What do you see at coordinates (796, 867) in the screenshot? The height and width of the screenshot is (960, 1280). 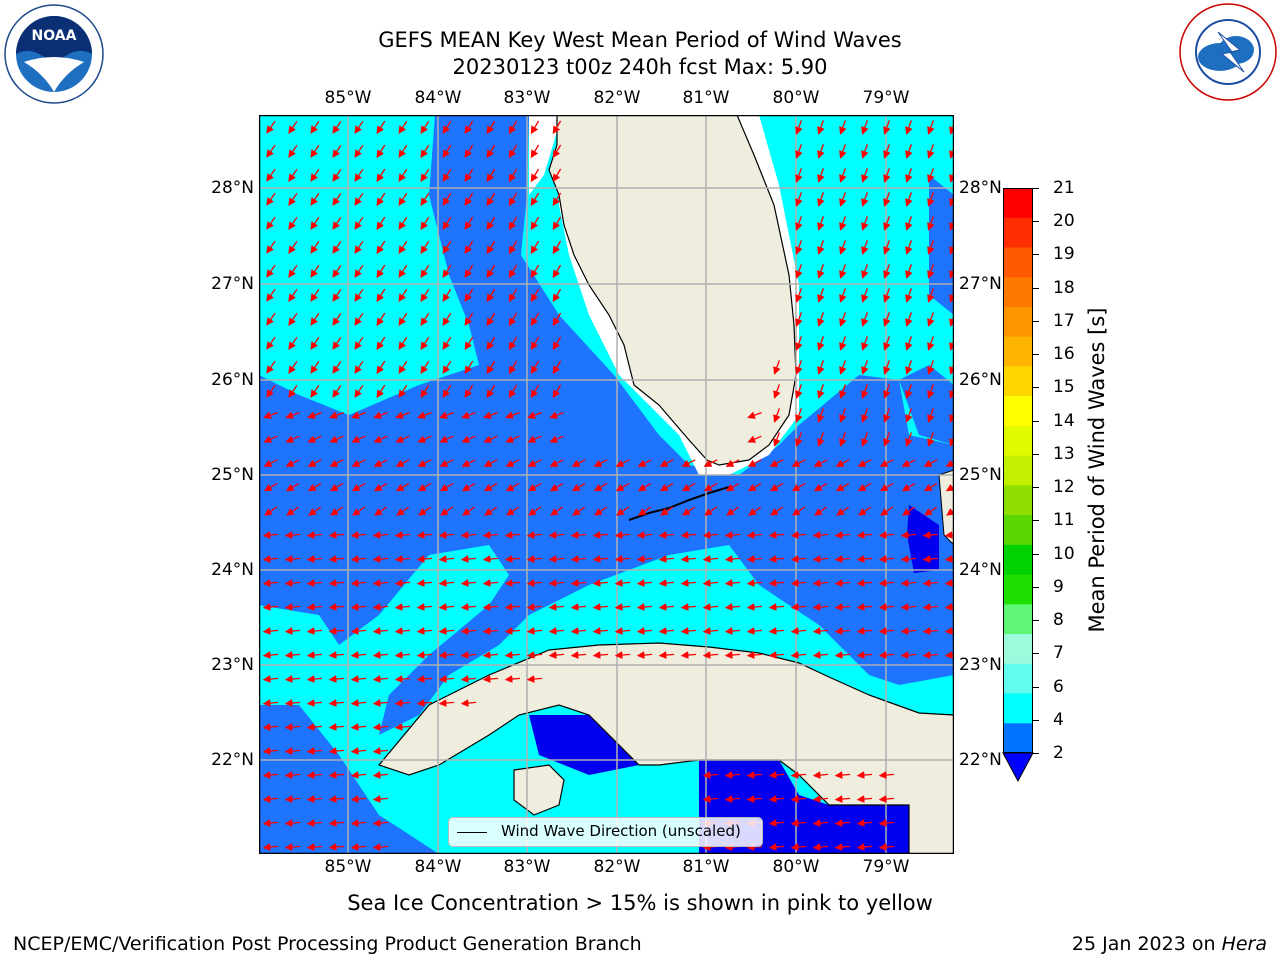 I see `lon-label-bottom-80w: 80°W` at bounding box center [796, 867].